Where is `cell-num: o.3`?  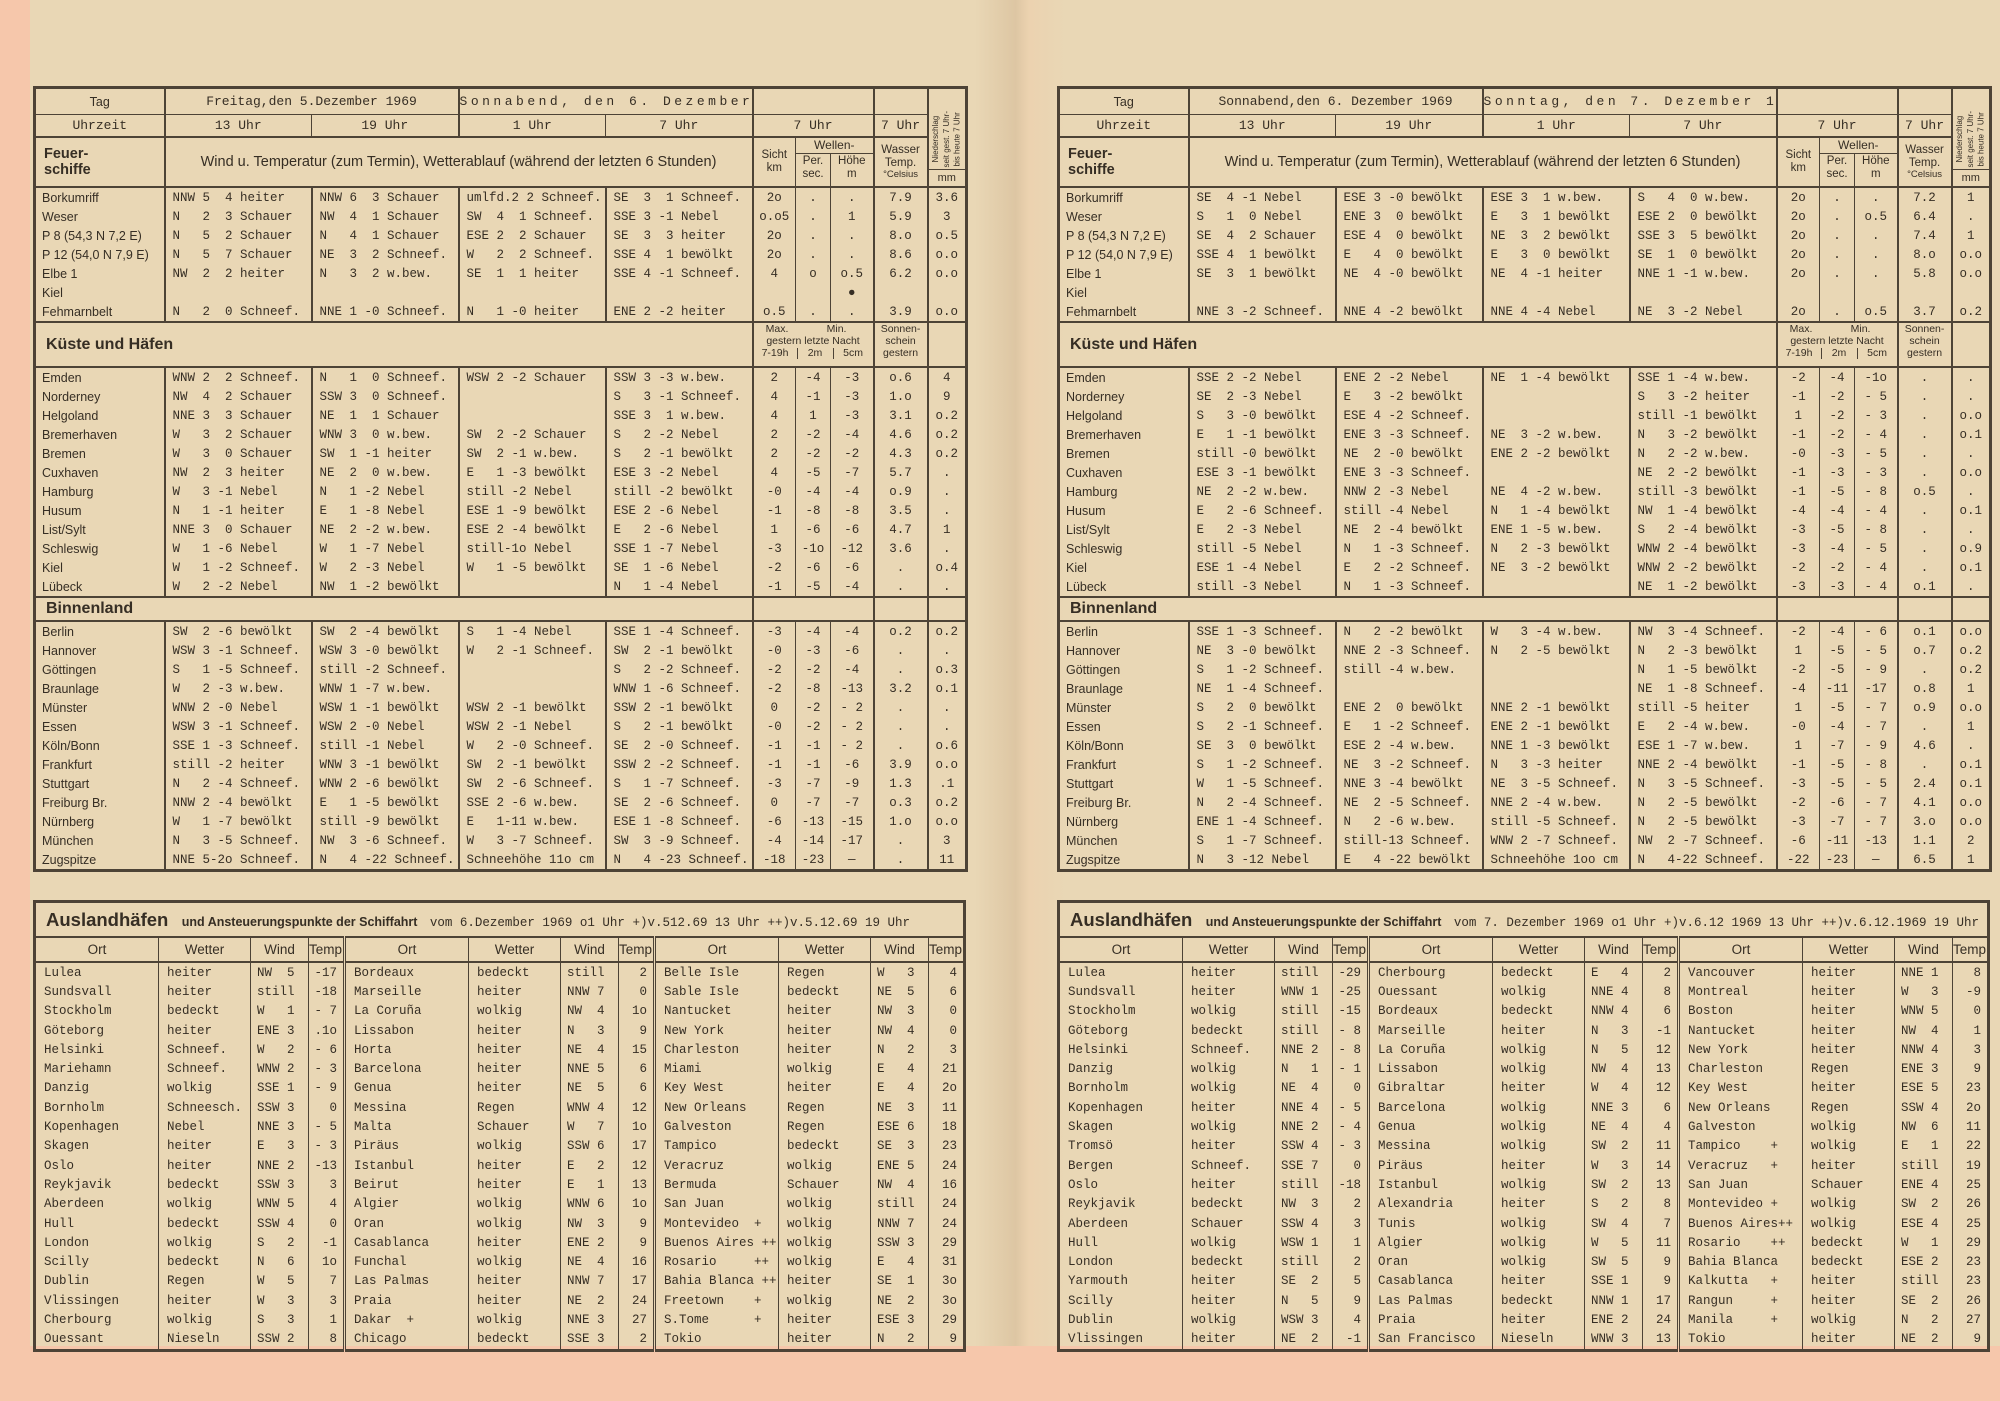 cell-num: o.3 is located at coordinates (901, 802).